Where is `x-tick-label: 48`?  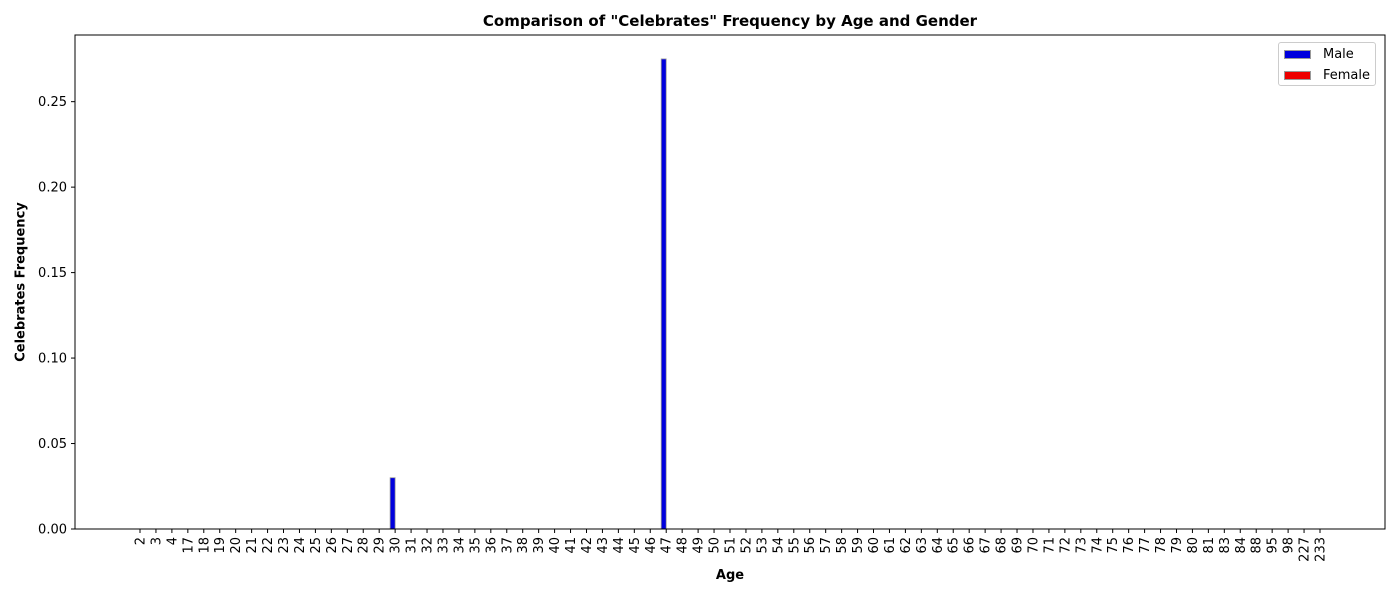 x-tick-label: 48 is located at coordinates (683, 545).